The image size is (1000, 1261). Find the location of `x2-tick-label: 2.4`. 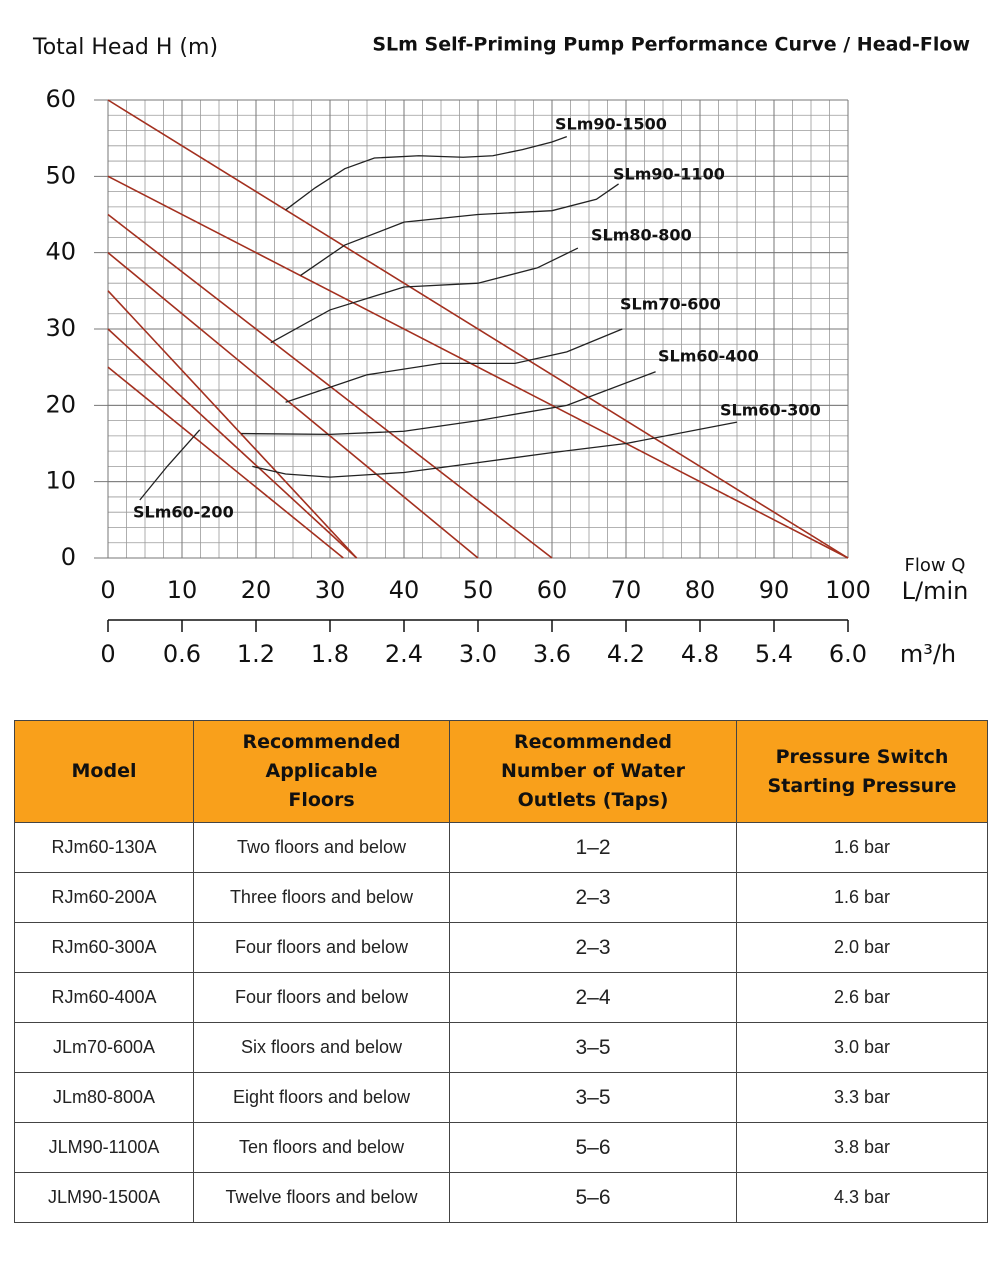

x2-tick-label: 2.4 is located at coordinates (404, 654).